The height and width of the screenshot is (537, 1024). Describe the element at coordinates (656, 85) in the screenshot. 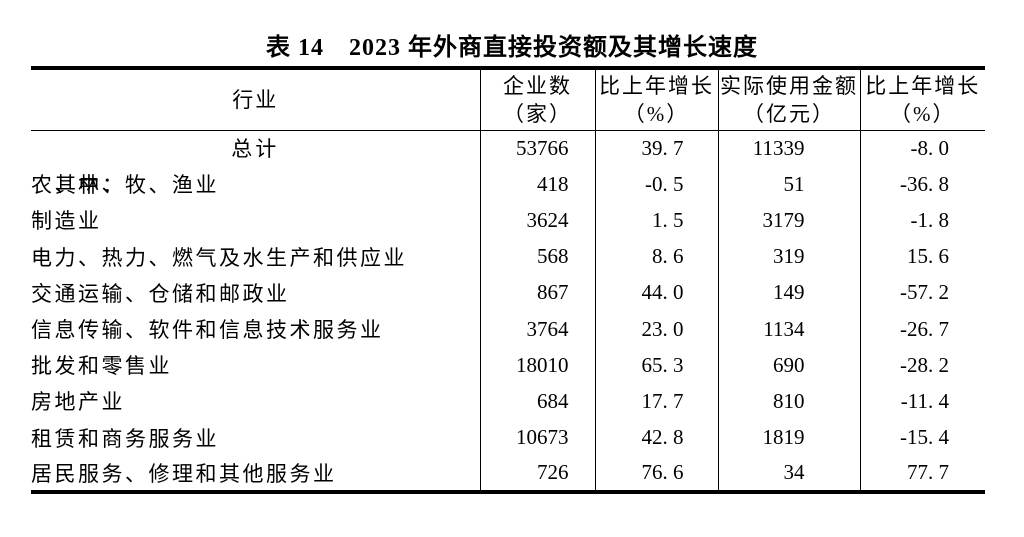

I see `col-header-enterprises-growth-line1: 比上年增长` at that location.